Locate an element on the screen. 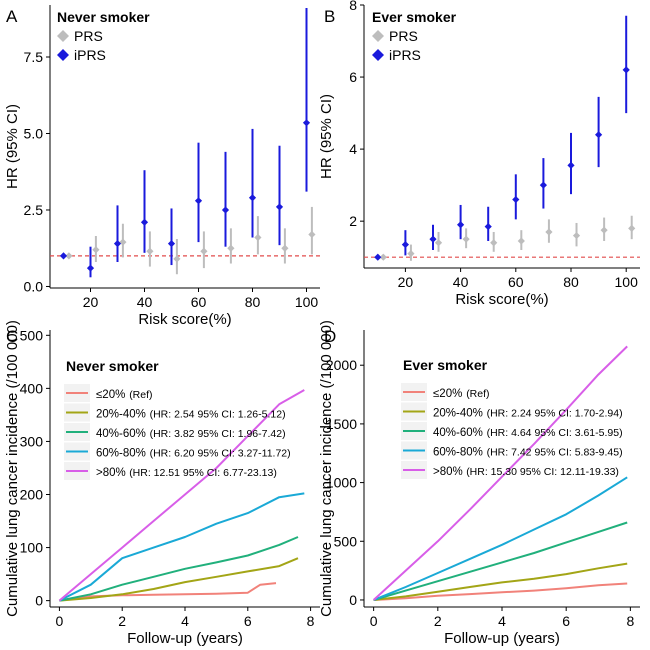  legend-item: 60%-80% (HR: 6.20 95% CI: 3.27-11.72) is located at coordinates (177, 451).